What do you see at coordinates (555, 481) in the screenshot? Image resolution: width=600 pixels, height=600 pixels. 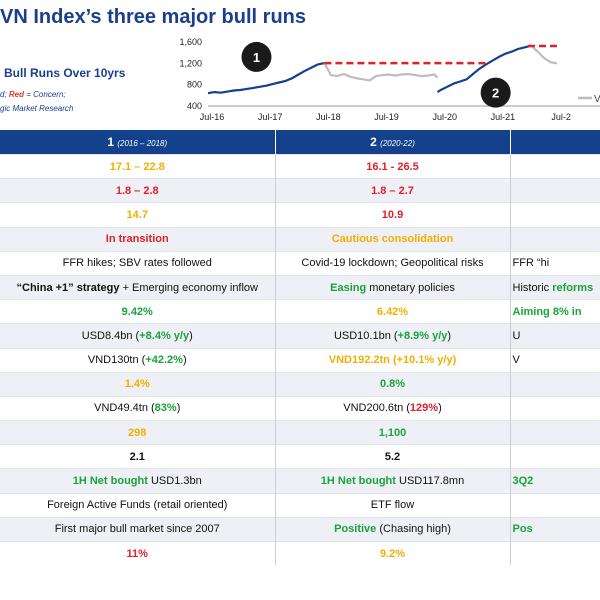 I see `table-cell: 3Q2` at bounding box center [555, 481].